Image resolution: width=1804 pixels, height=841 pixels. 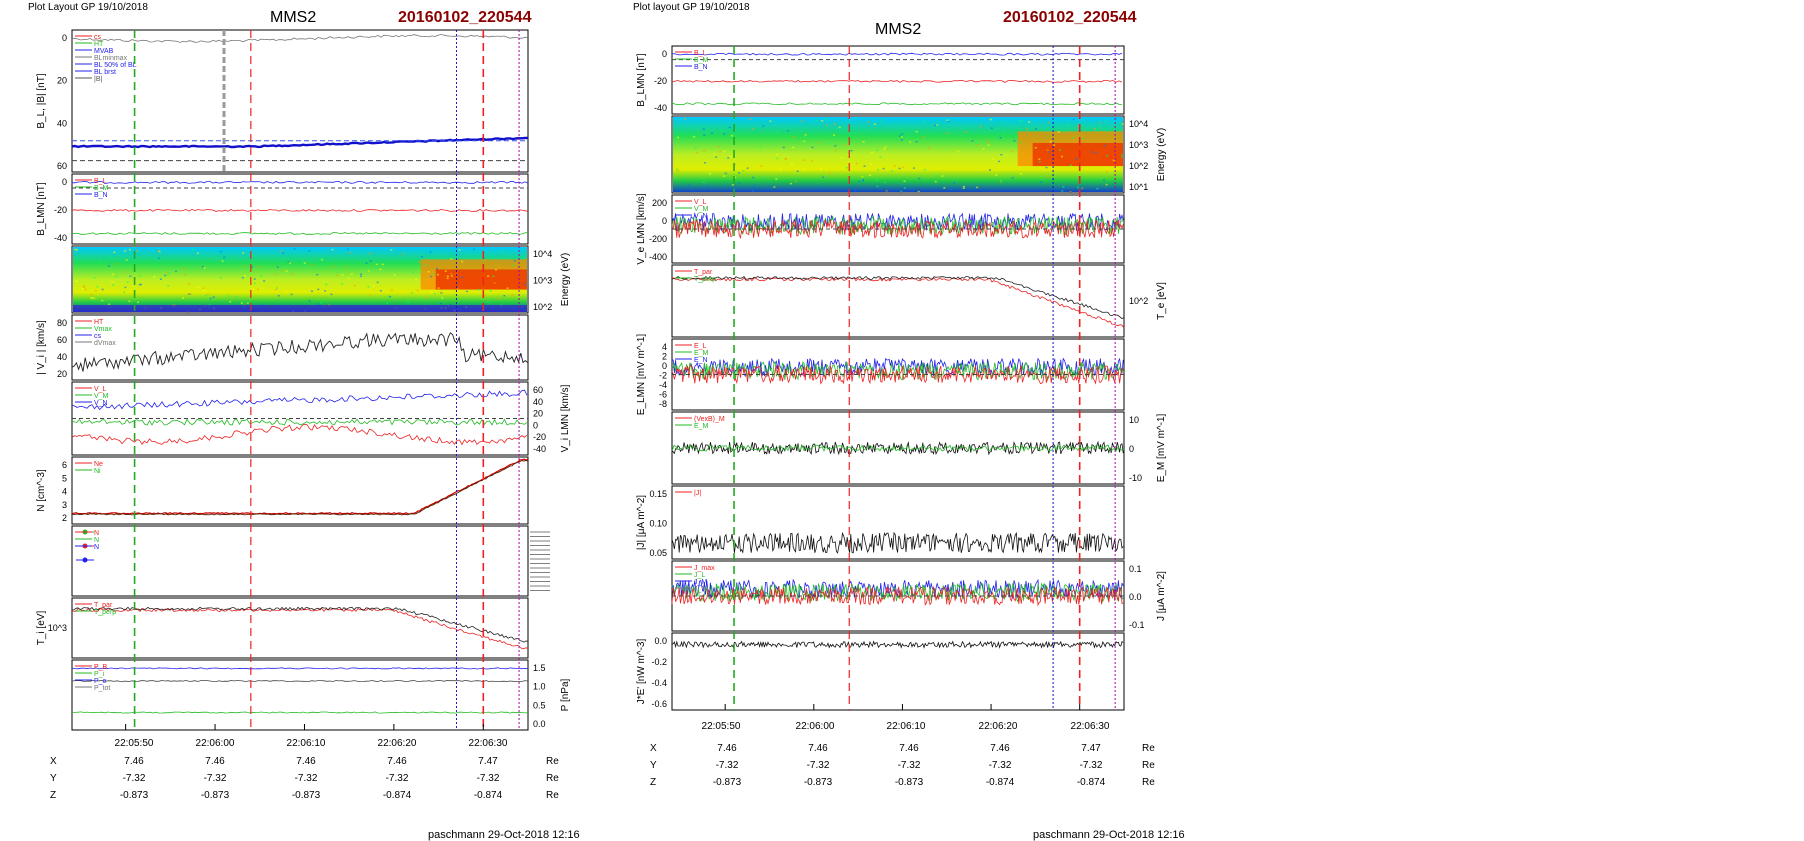 What do you see at coordinates (653, 782) in the screenshot?
I see `coord-label: Z` at bounding box center [653, 782].